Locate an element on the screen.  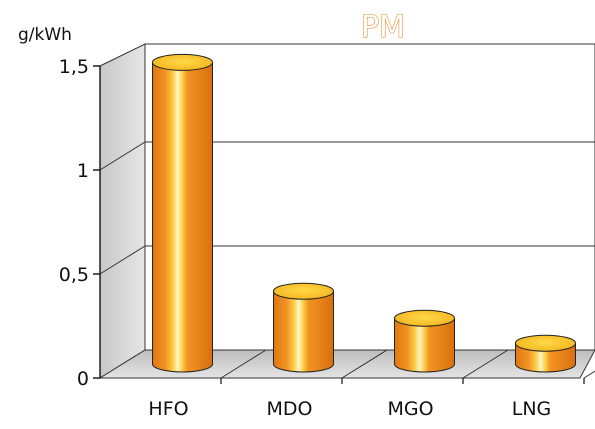
y-tick-label: 0,5 is located at coordinates (74, 275).